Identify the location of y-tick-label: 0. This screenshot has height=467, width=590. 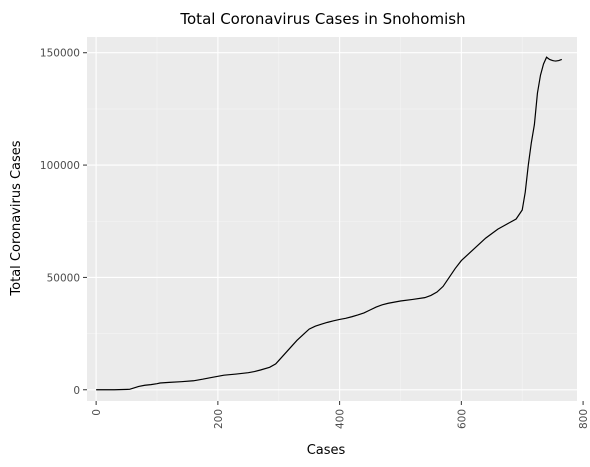
(76, 391).